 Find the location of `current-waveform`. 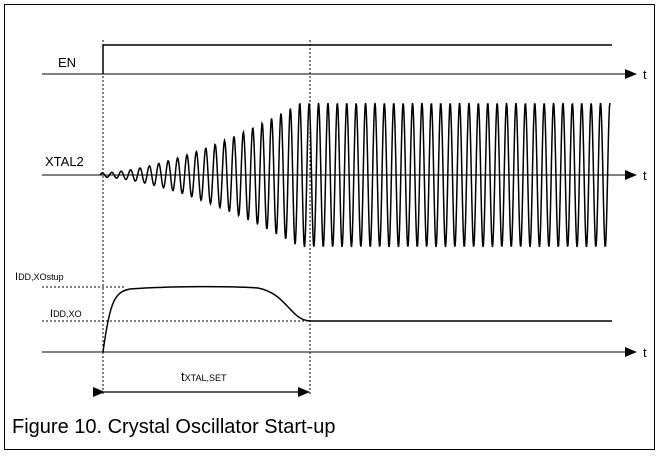

current-waveform is located at coordinates (357, 319).